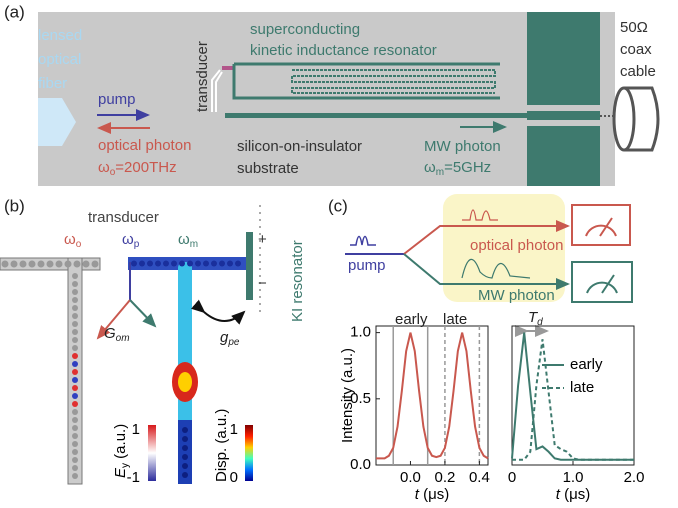 Image resolution: width=678 pixels, height=508 pixels. What do you see at coordinates (145, 167) in the screenshot?
I see `text: =200THz` at bounding box center [145, 167].